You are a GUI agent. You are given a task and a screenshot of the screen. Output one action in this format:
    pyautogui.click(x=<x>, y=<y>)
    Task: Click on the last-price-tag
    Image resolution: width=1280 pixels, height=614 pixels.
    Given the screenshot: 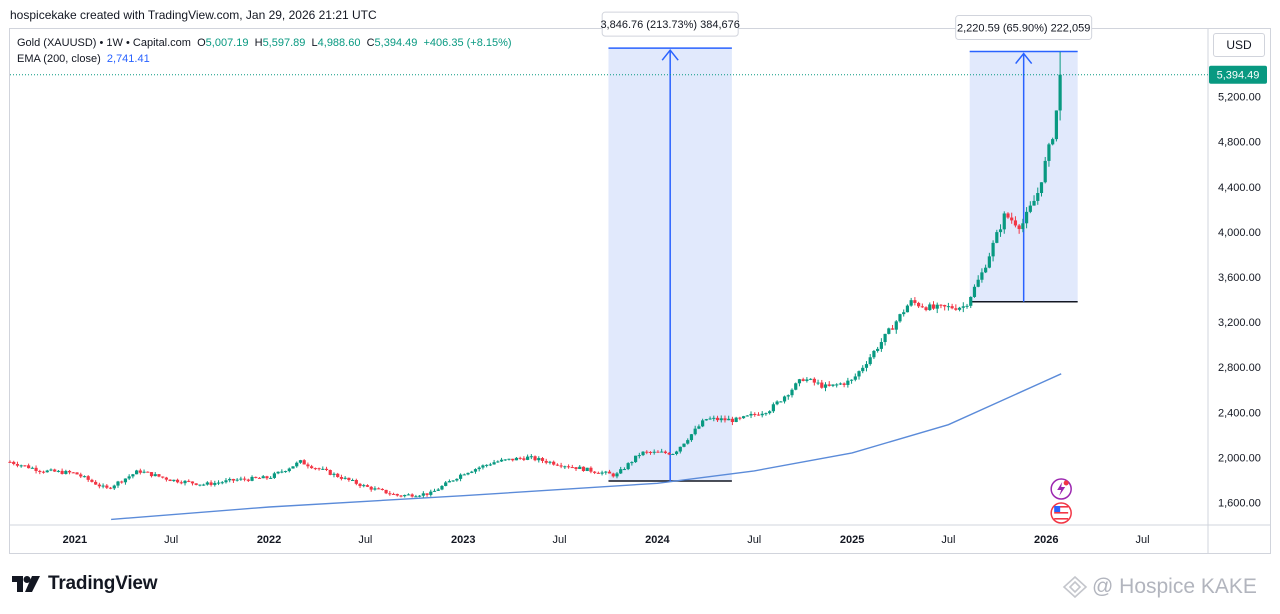 What is the action you would take?
    pyautogui.click(x=1238, y=74)
    